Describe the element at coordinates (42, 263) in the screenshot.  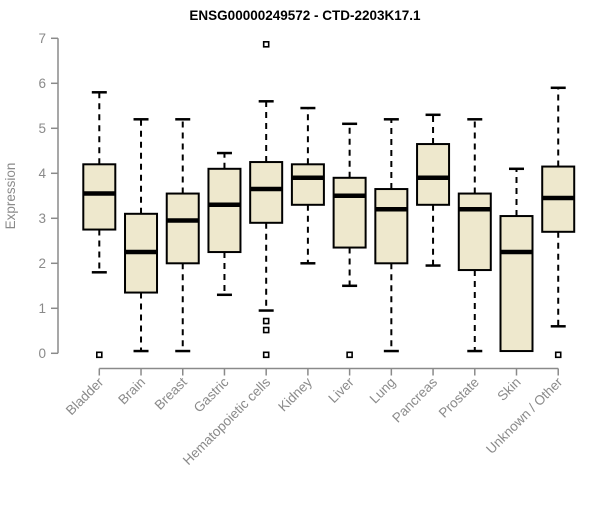
I see `y-tick-label: 2` at that location.